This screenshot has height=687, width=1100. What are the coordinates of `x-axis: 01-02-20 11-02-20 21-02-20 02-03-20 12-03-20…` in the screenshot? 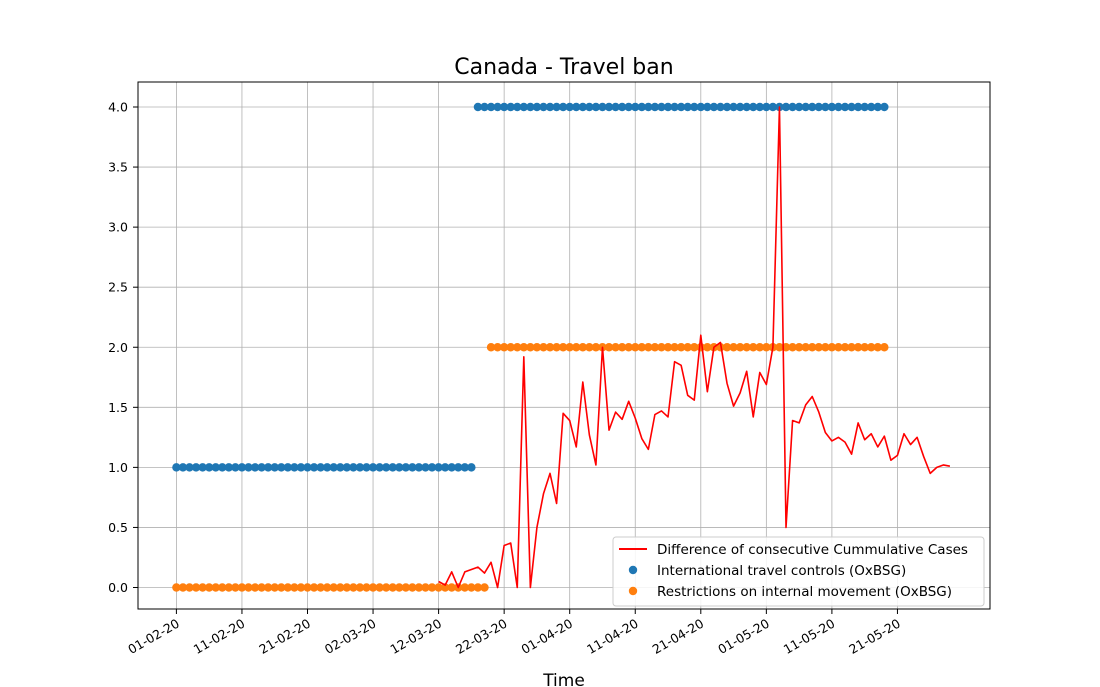 It's located at (514, 633).